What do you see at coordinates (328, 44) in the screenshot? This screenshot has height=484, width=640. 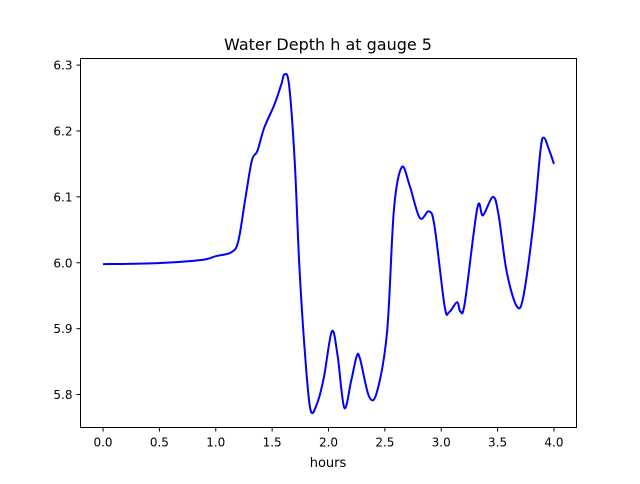 I see `chart-title: Water Depth h at gauge 5` at bounding box center [328, 44].